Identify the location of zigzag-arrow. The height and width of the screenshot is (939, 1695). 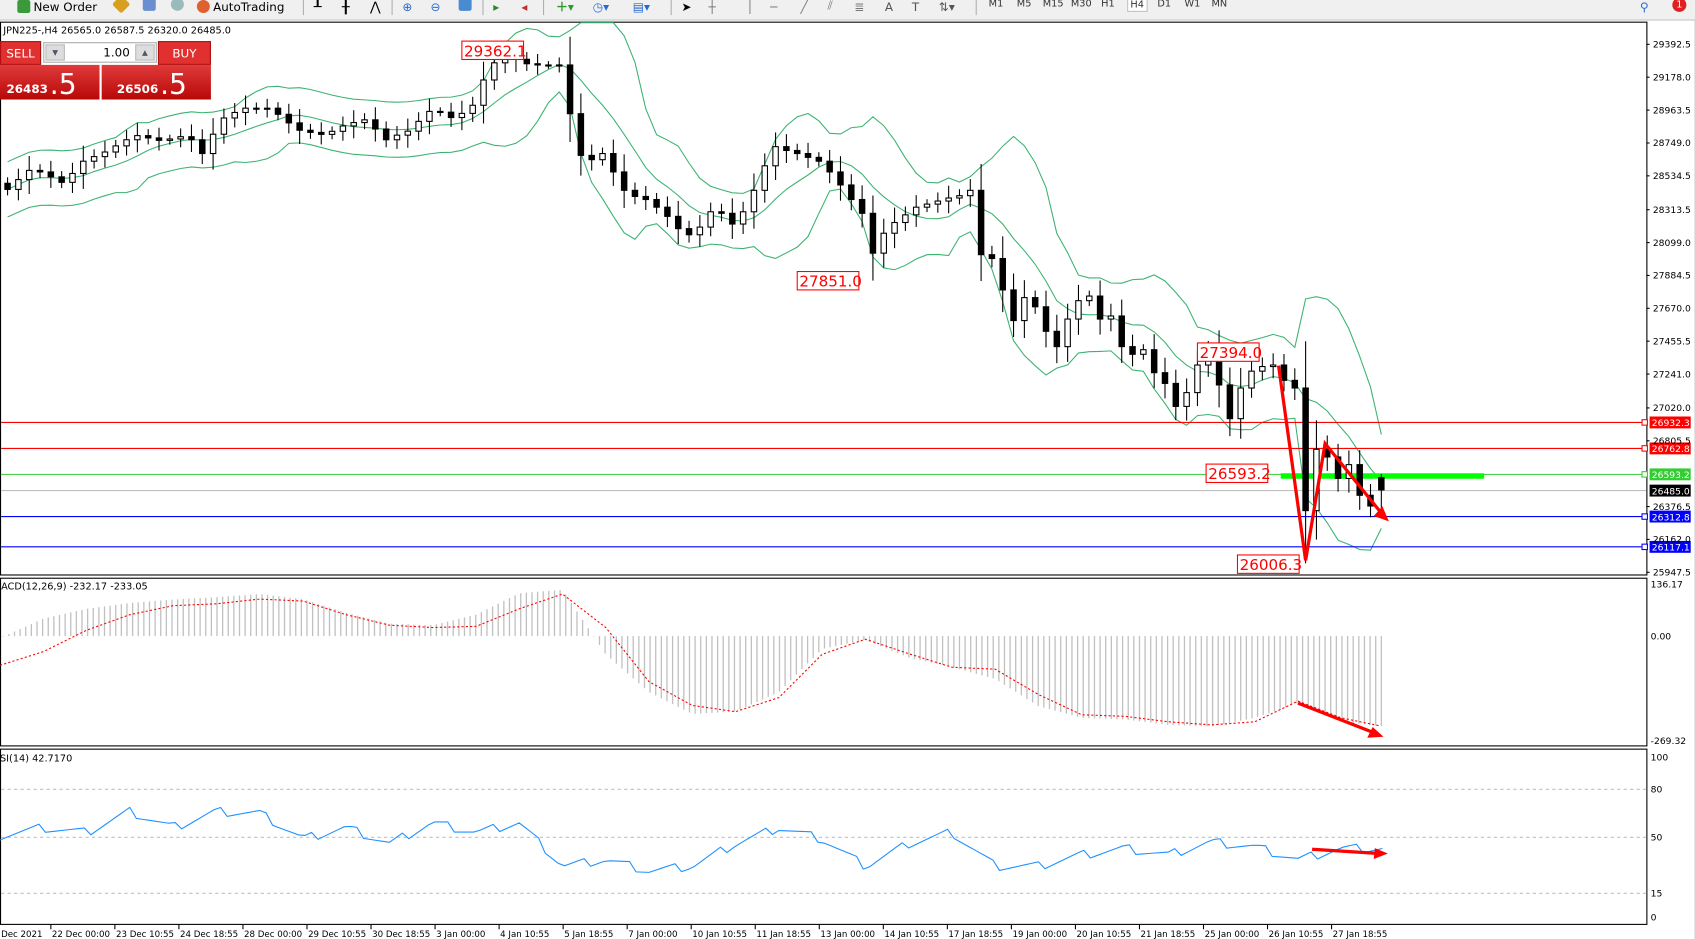
(1331, 463).